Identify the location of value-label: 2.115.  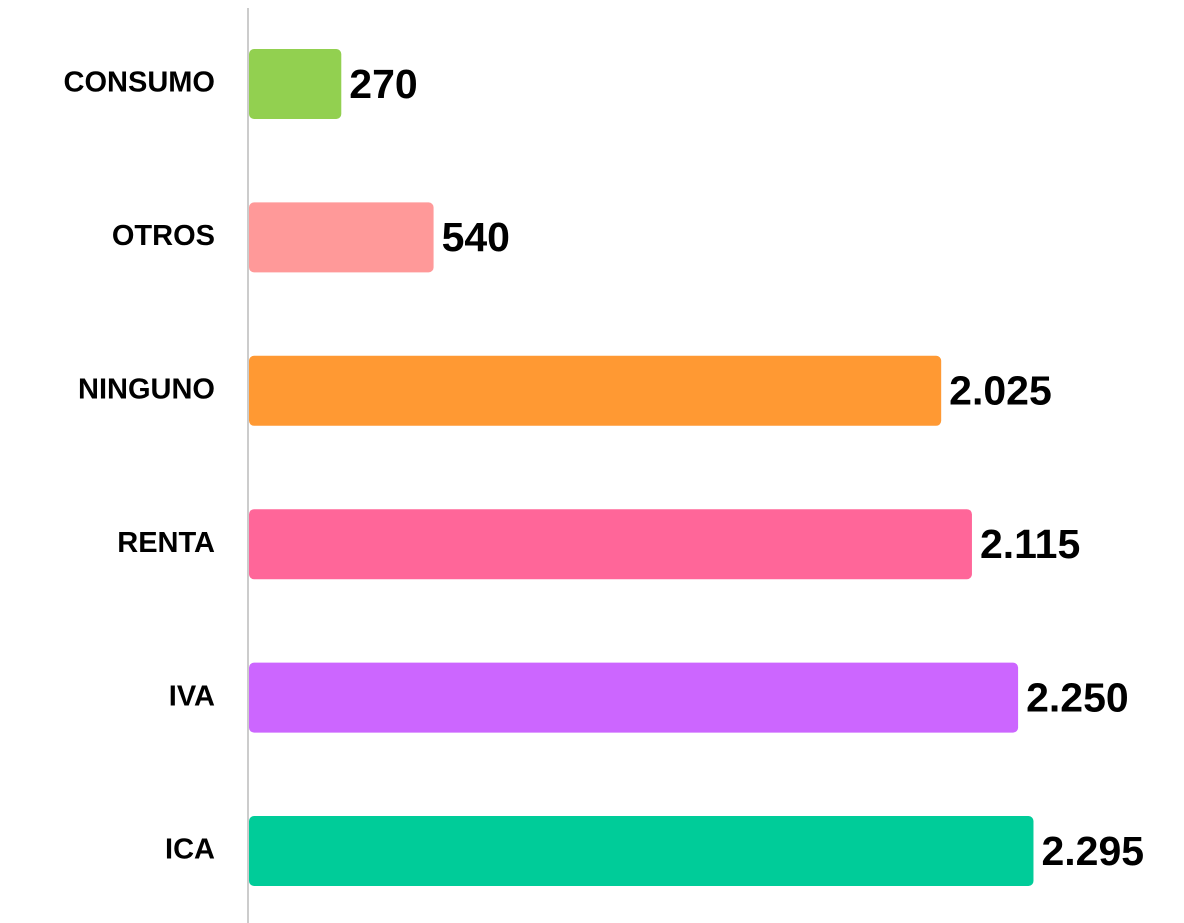
(1030, 544).